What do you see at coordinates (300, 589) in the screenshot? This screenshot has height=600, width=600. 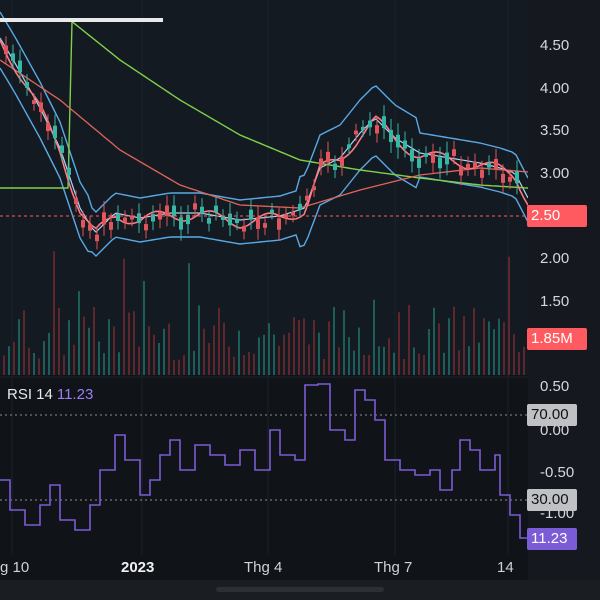 I see `home-indicator` at bounding box center [300, 589].